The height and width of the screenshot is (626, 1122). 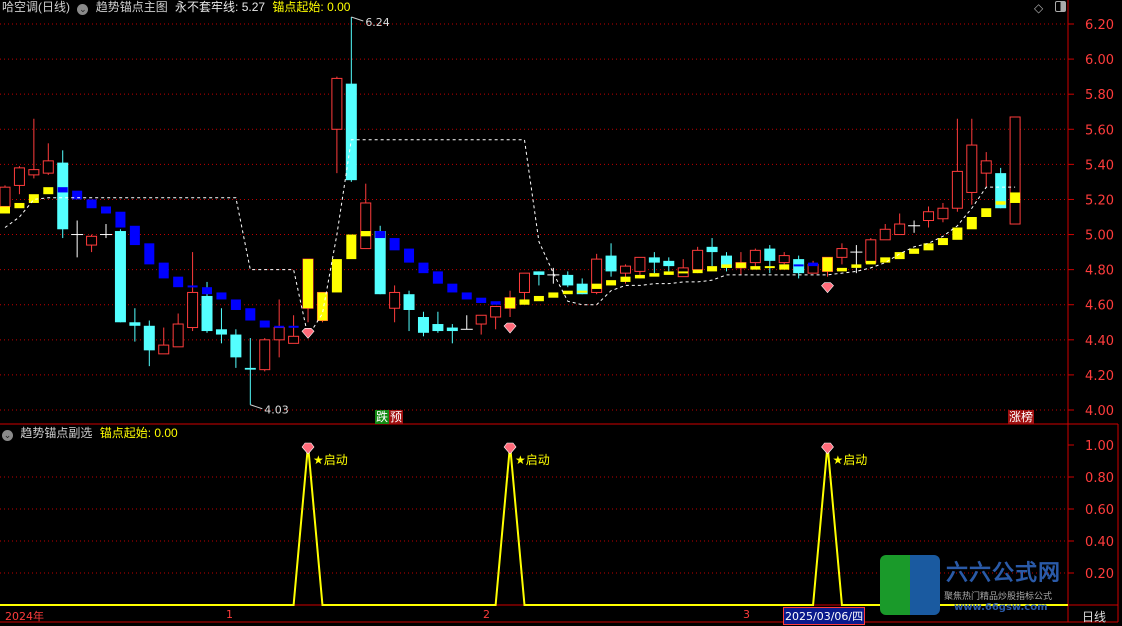 What do you see at coordinates (1021, 417) in the screenshot?
I see `limit-up-tag: 涨榜` at bounding box center [1021, 417].